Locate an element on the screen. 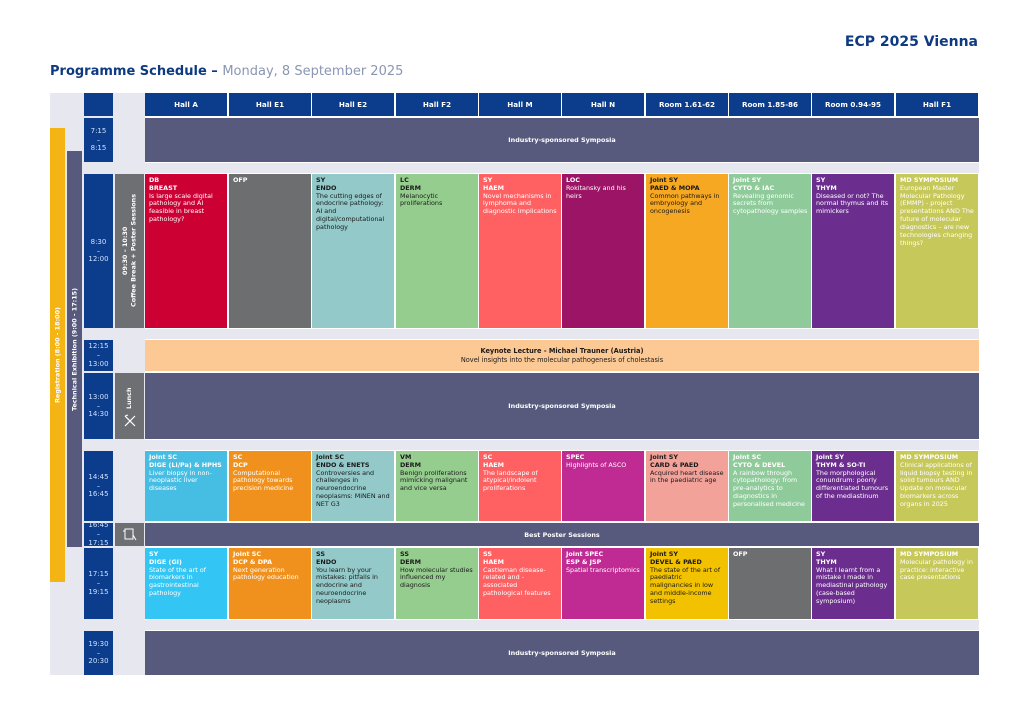 The height and width of the screenshot is (724, 1024). time-end: 8:15 is located at coordinates (98, 148).